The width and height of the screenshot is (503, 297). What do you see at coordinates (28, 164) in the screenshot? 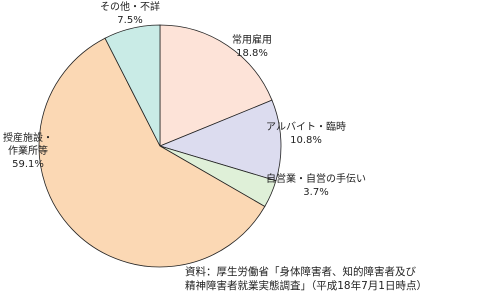
I see `value-label: 59.1%` at bounding box center [28, 164].